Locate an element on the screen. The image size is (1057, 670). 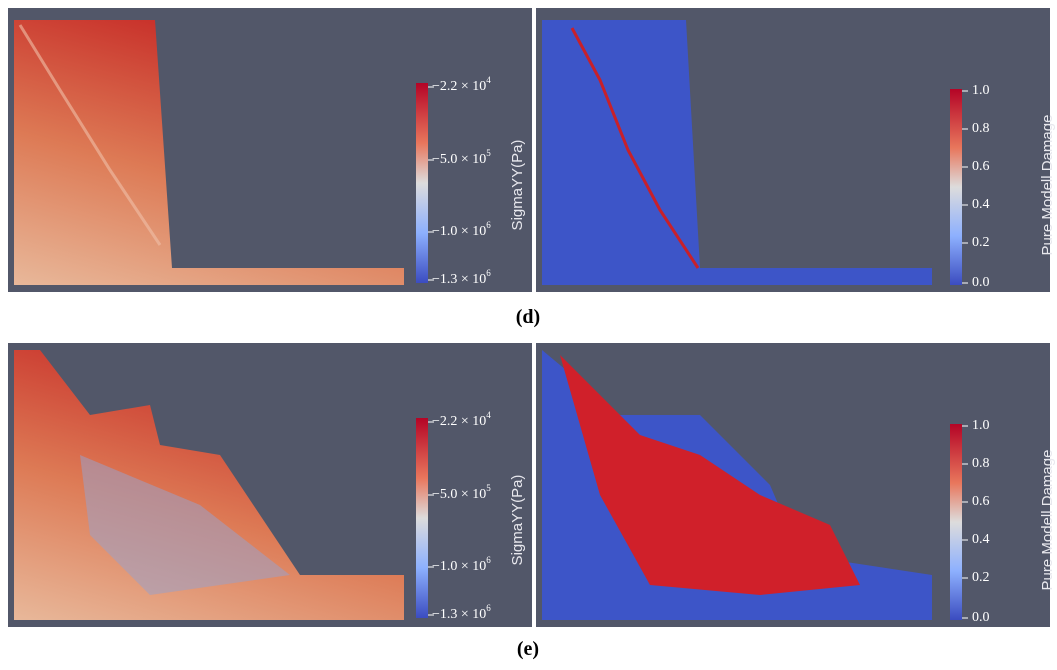
damage-zone is located at coordinates (710, 475).